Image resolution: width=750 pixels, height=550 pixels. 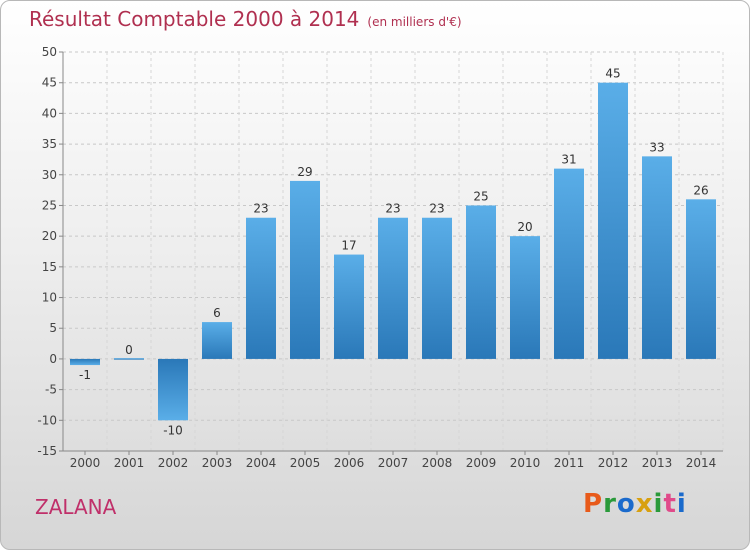 I want to click on data-label: -1, so click(x=85, y=375).